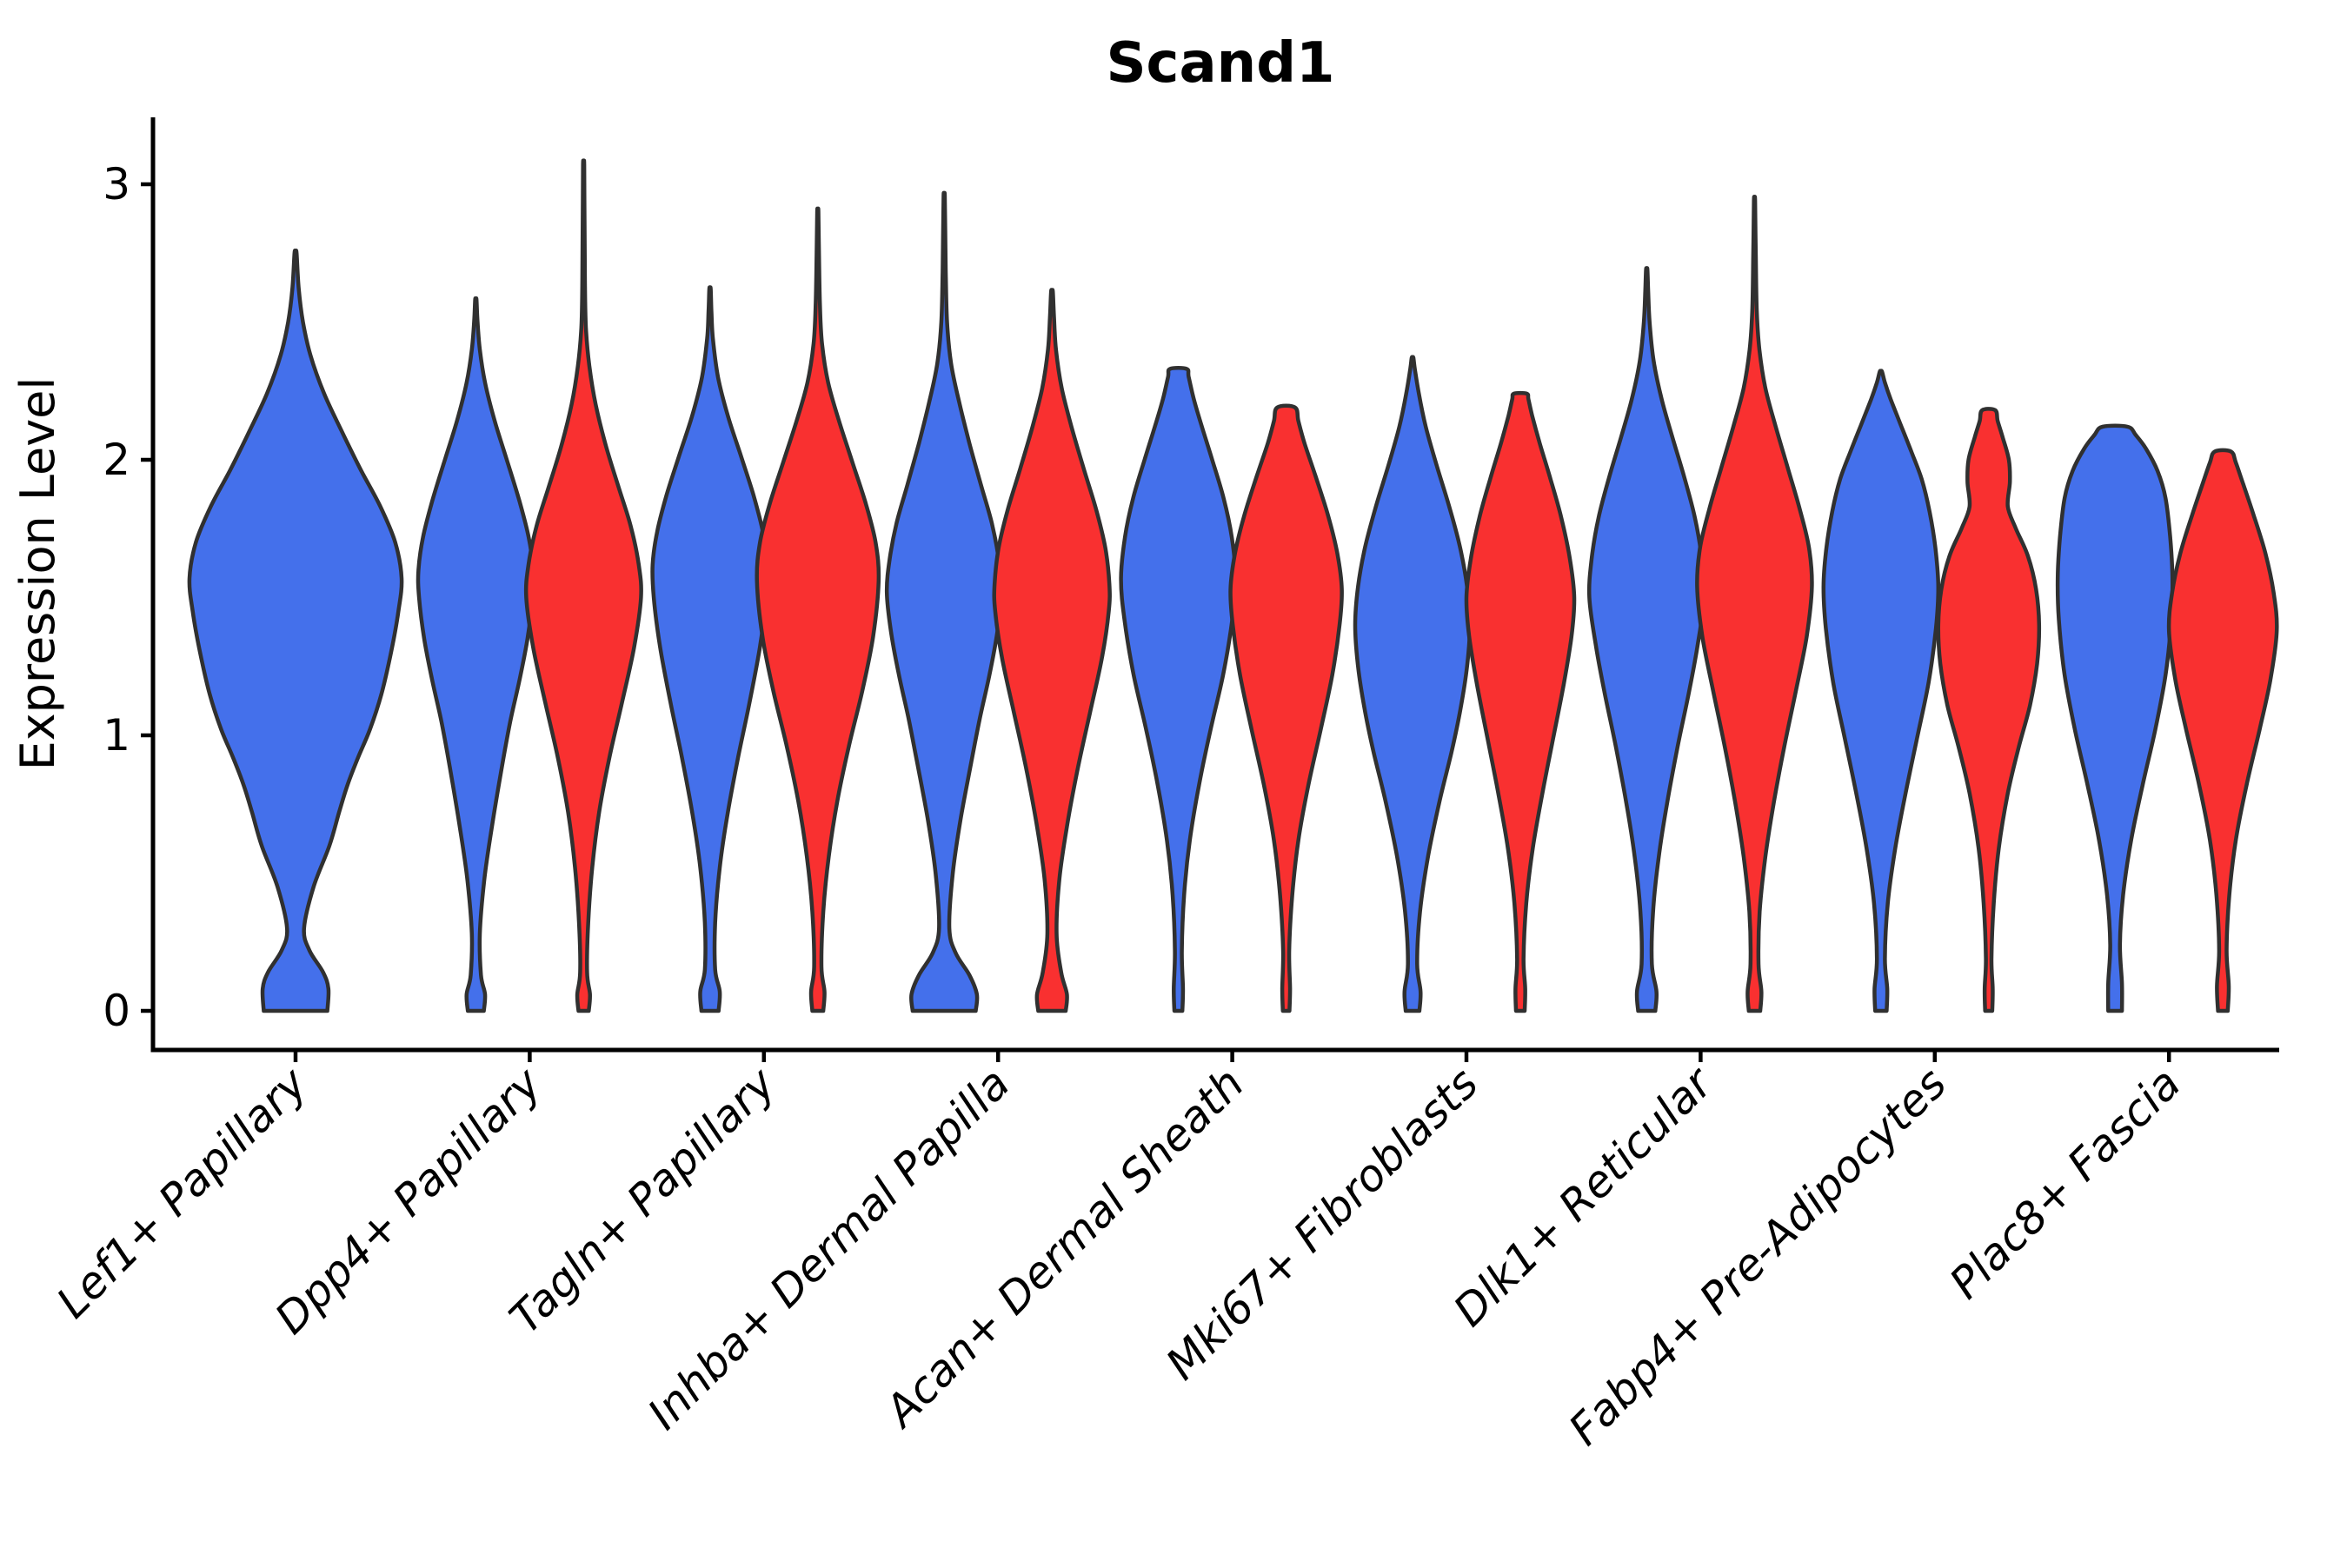 This screenshot has width=2347, height=1568. Describe the element at coordinates (2222, 730) in the screenshot. I see `violin-plac8-fascia-red` at that location.